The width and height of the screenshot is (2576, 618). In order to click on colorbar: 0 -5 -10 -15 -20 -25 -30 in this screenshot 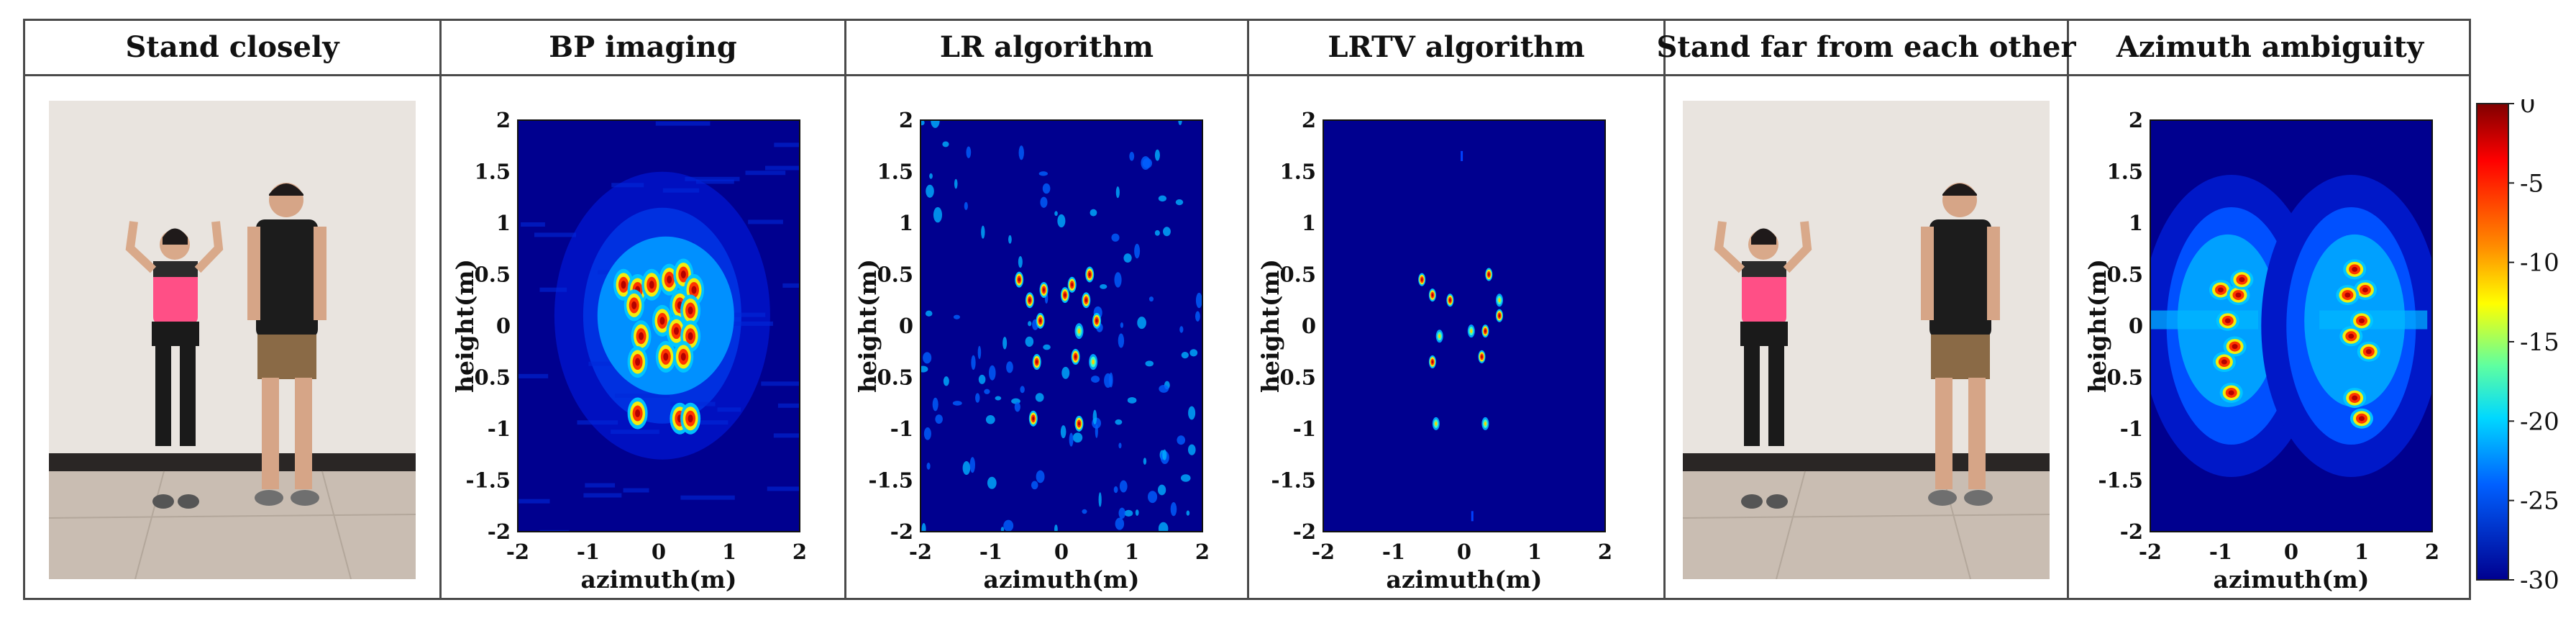, I will do `click(2522, 342)`.